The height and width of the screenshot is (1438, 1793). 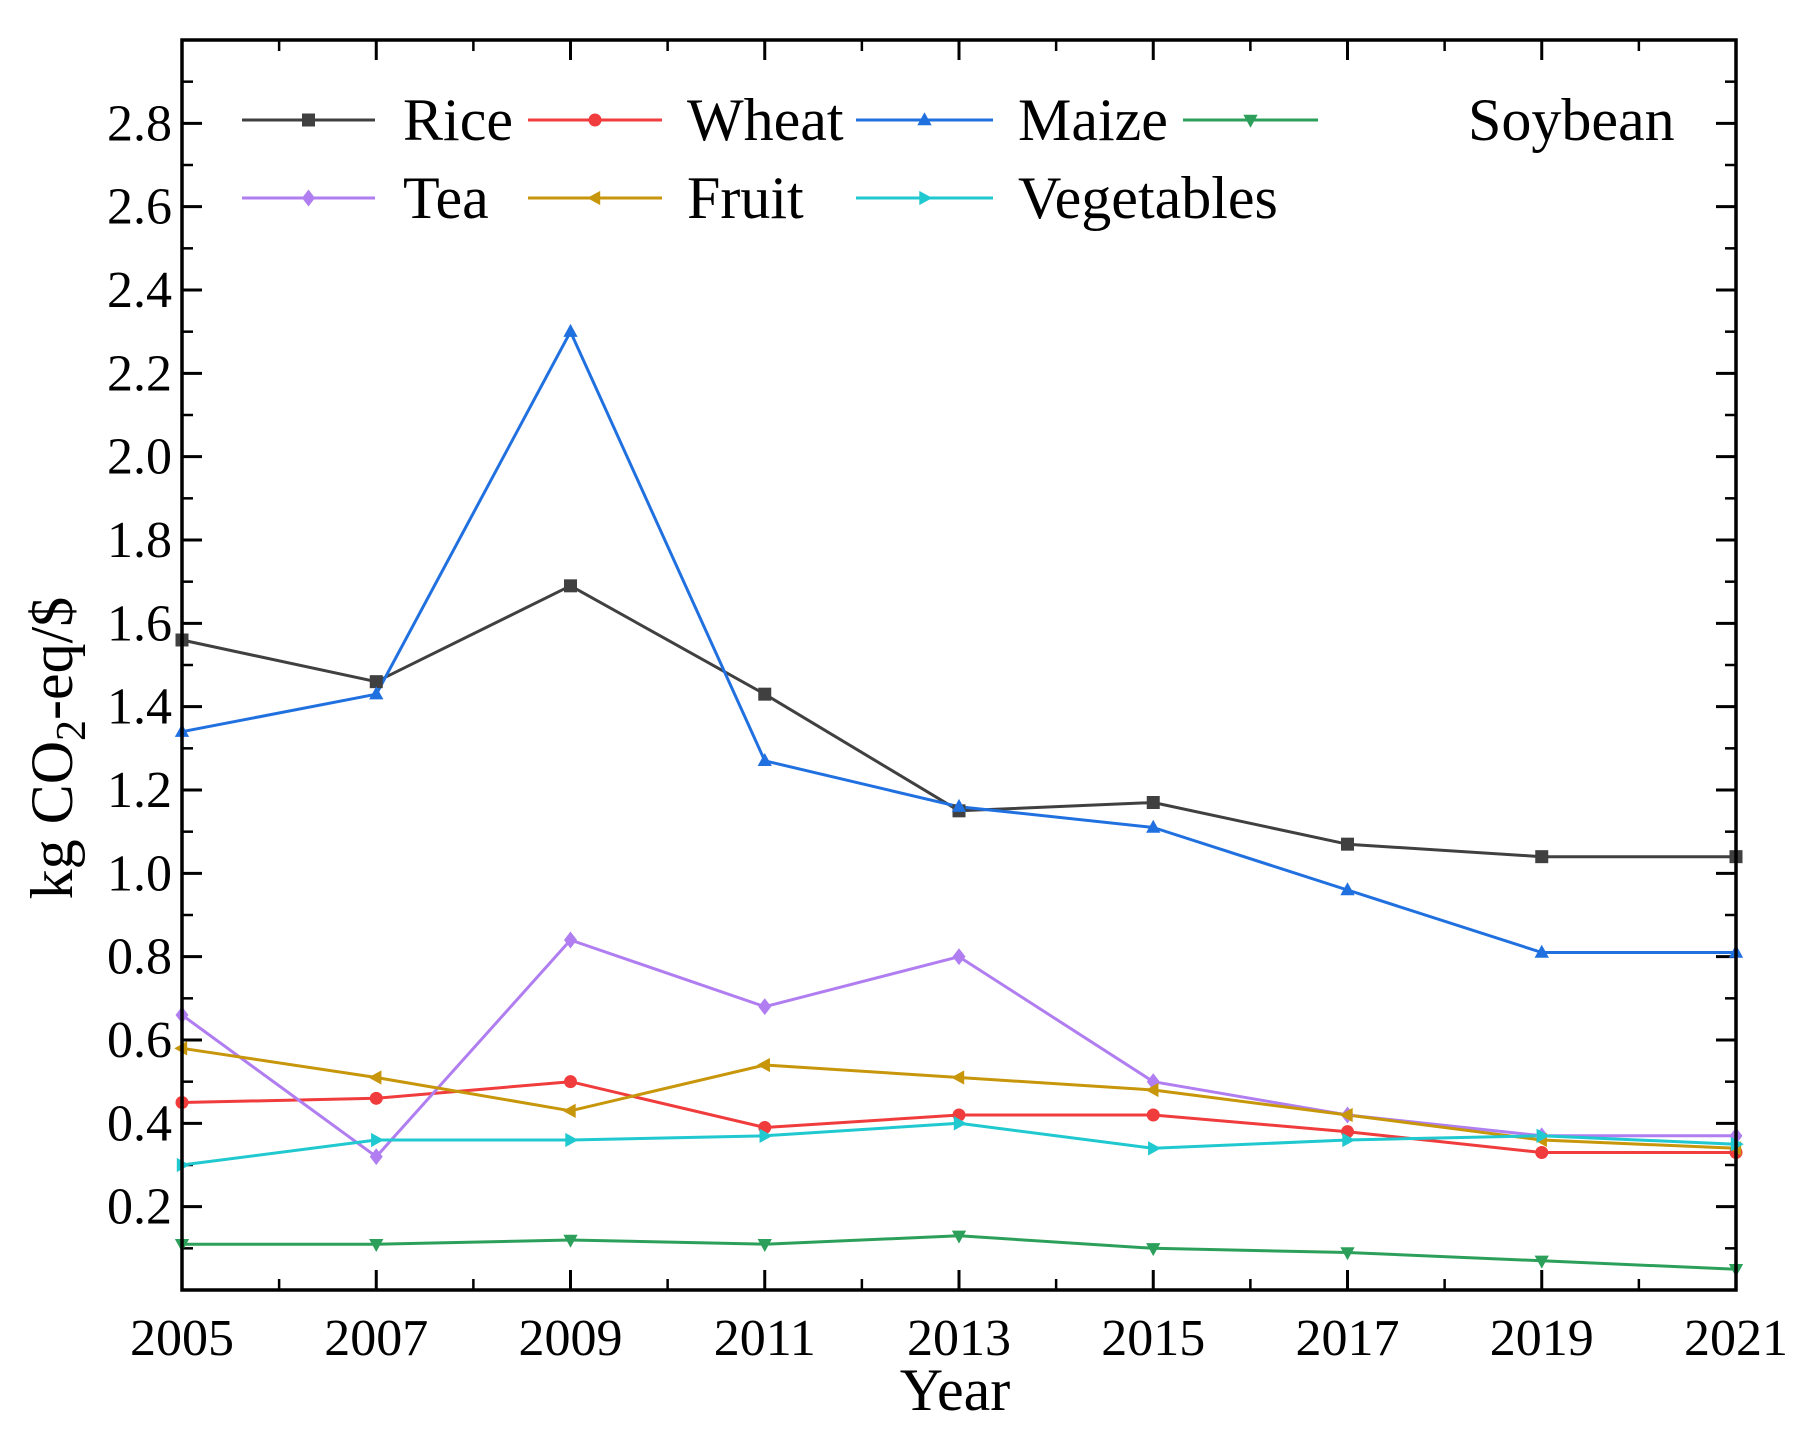 I want to click on legend-marker-vegetables, so click(x=926, y=198).